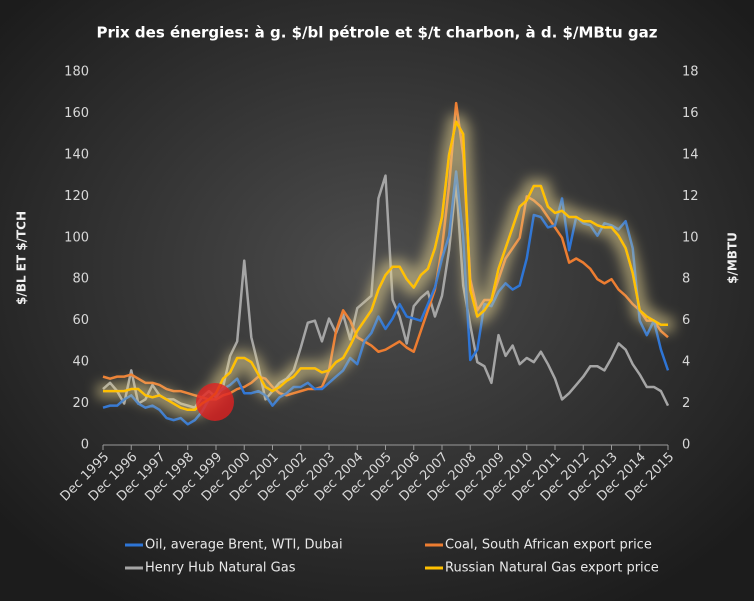 Image resolution: width=754 pixels, height=601 pixels. Describe the element at coordinates (686, 279) in the screenshot. I see `y2-tick-label: 8` at that location.